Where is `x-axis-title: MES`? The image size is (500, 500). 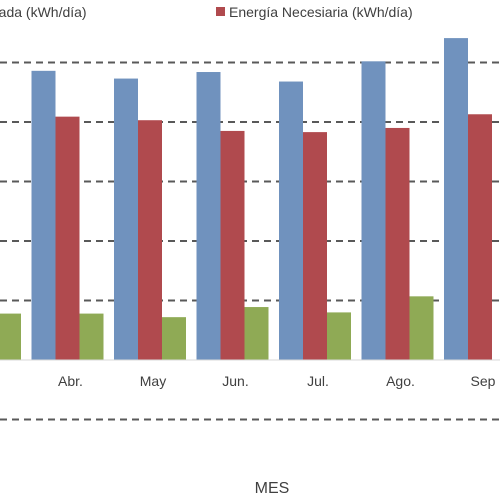
x-axis-title: MES is located at coordinates (272, 488).